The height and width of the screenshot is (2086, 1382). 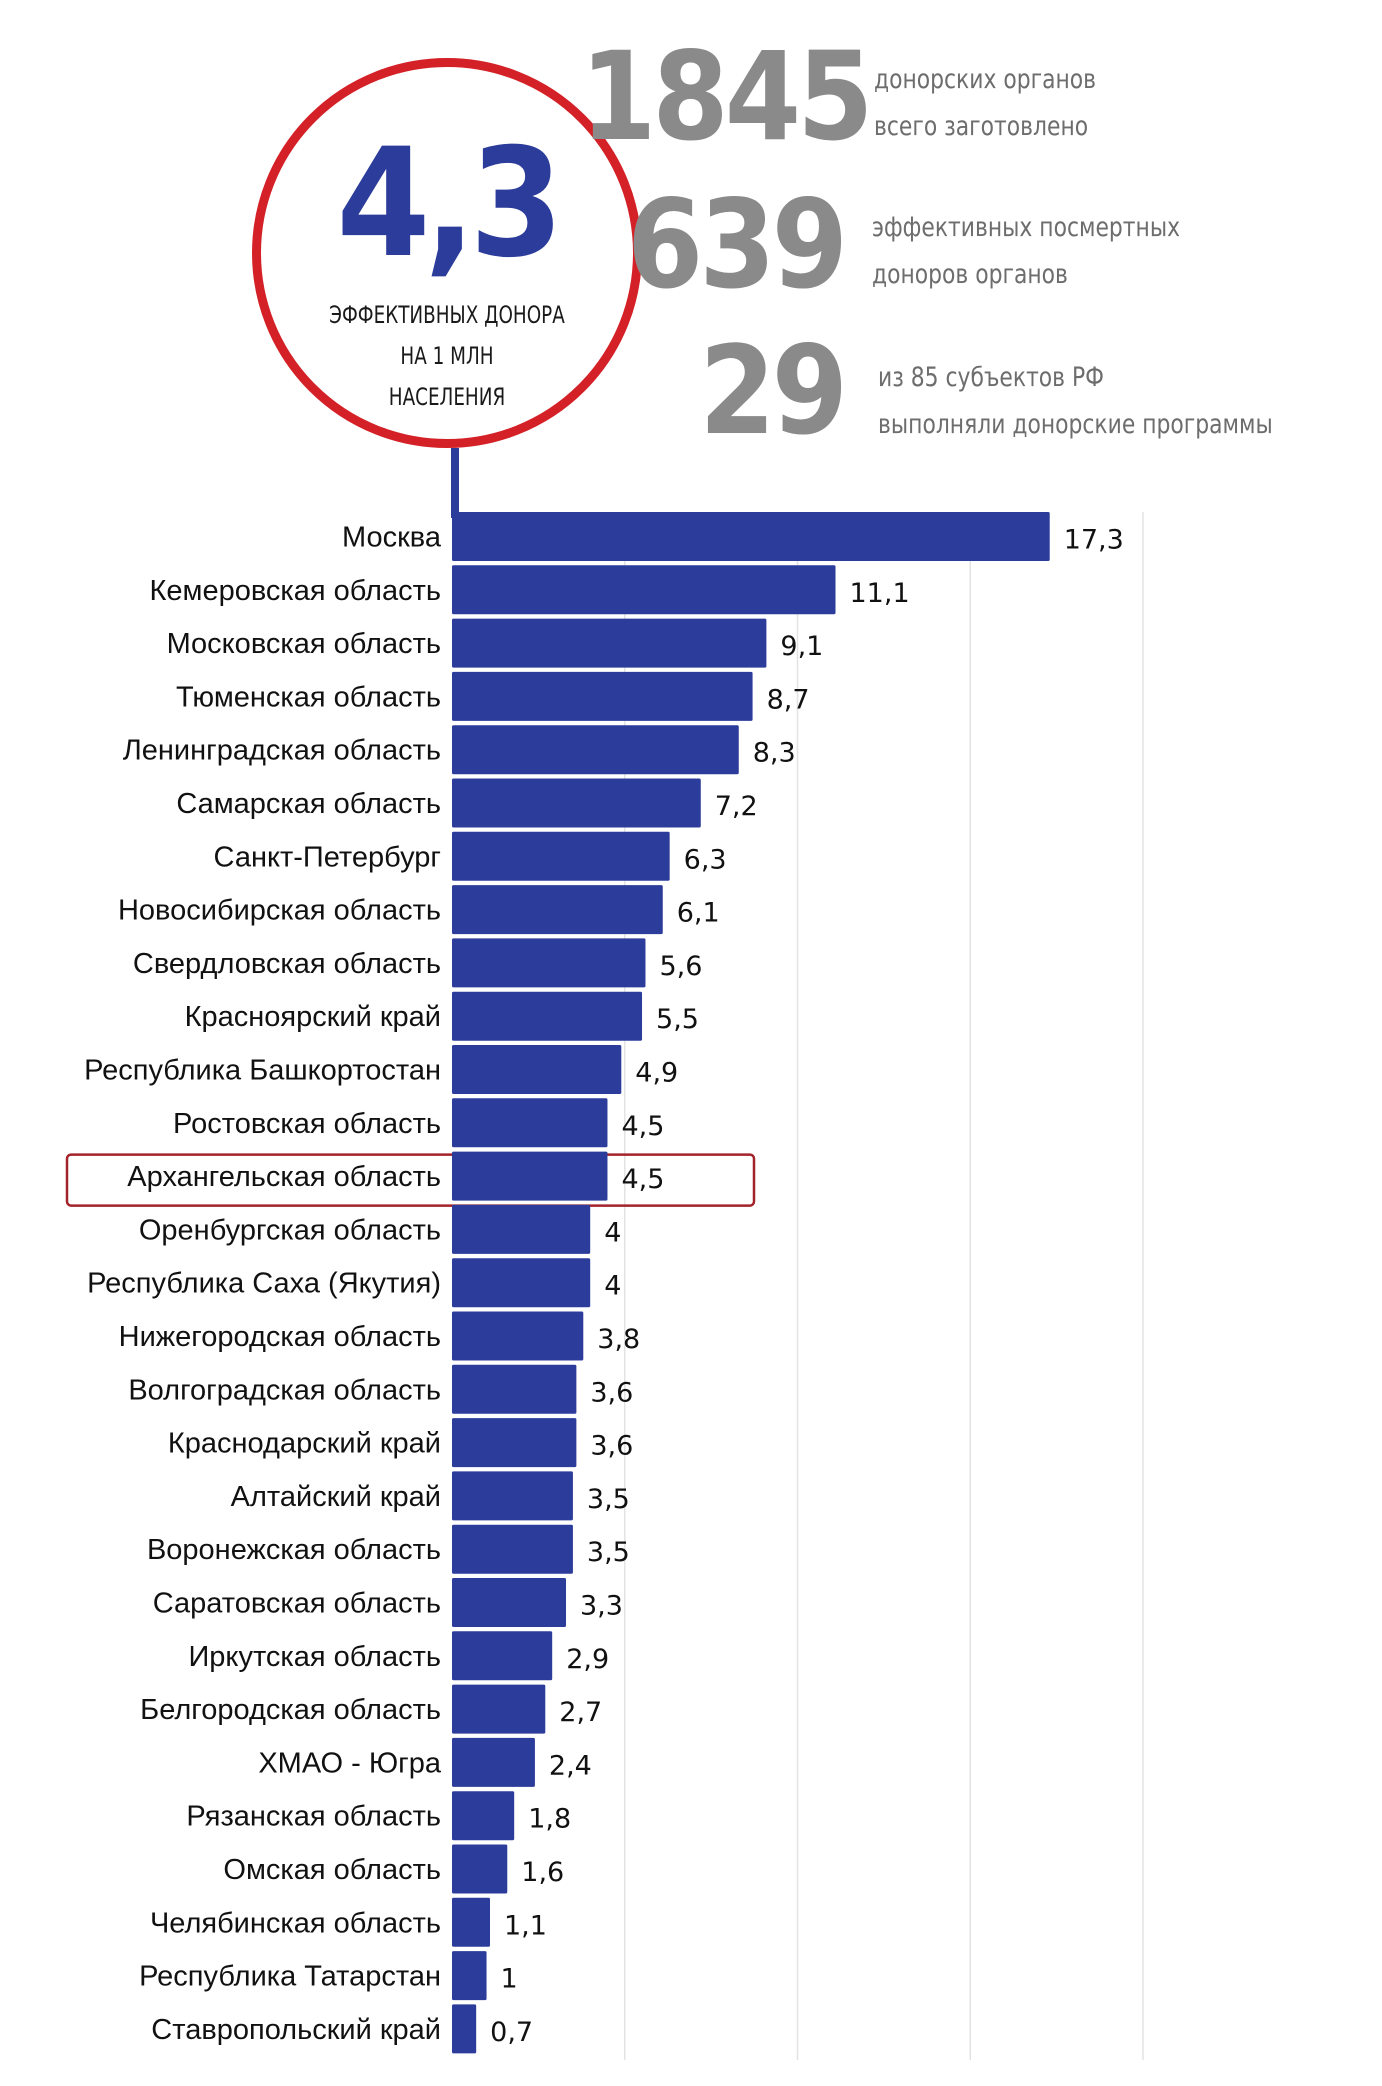 What do you see at coordinates (726, 97) in the screenshot?
I see `stat-number-organs: 1845` at bounding box center [726, 97].